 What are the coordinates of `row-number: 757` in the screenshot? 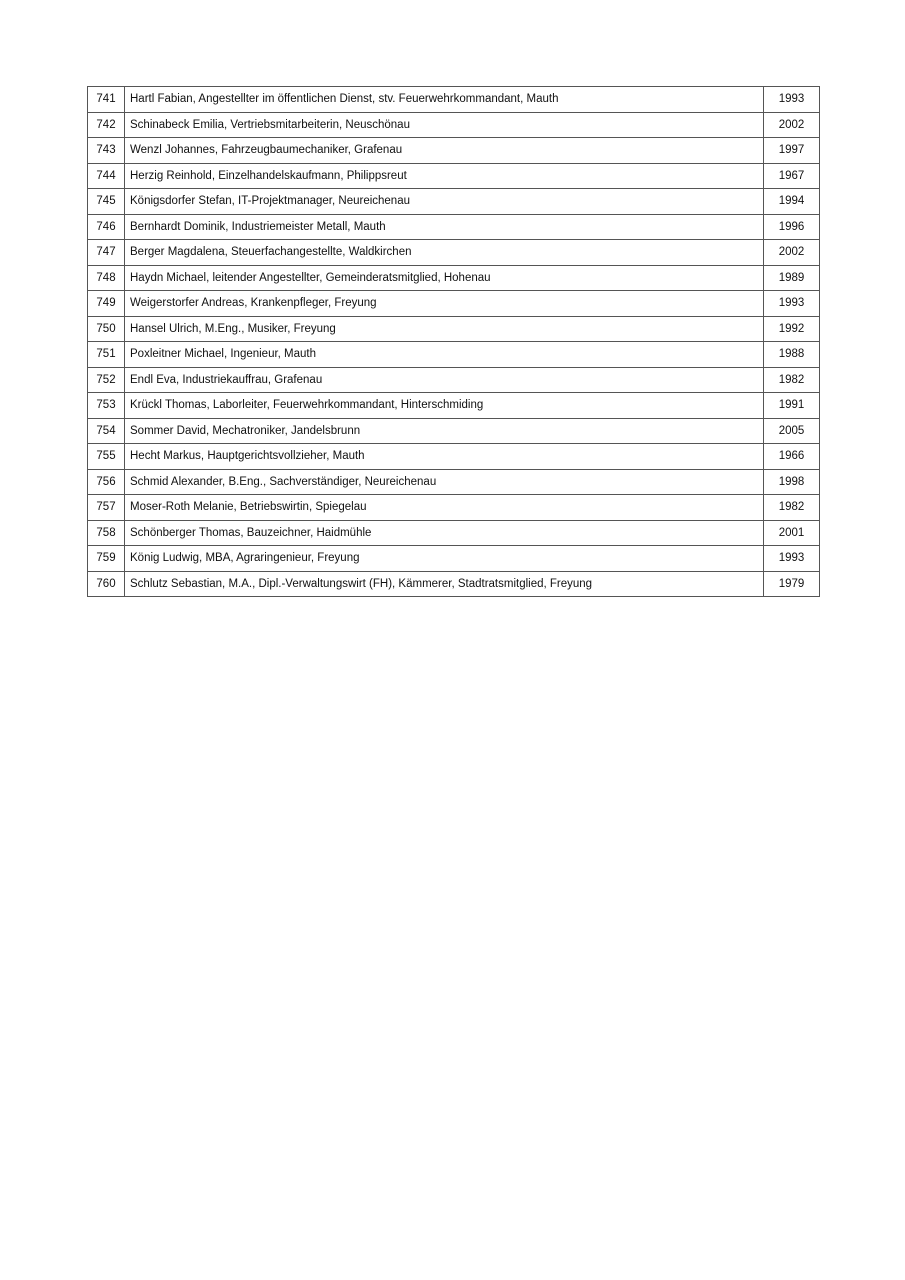 It's located at (106, 507).